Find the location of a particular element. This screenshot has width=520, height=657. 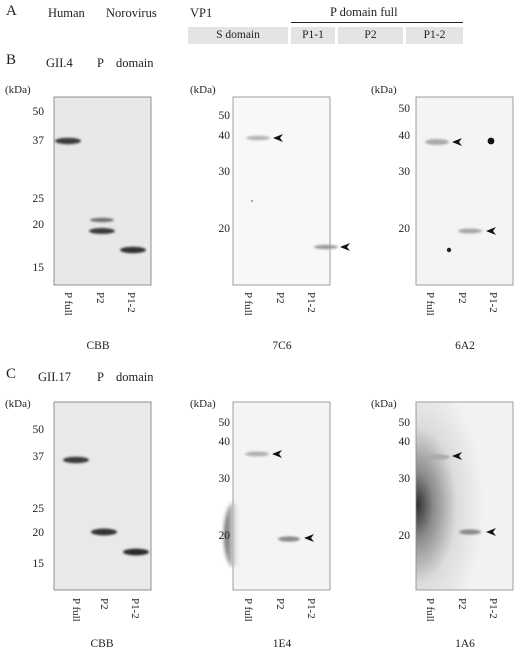

panel-b-letter: B is located at coordinates (11, 60).